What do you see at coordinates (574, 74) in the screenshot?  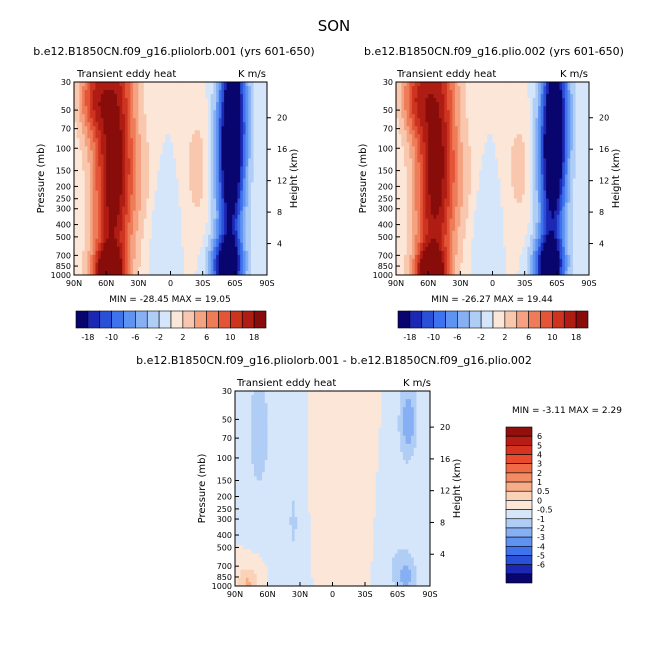 I see `panel-2-units-label: K m/s` at bounding box center [574, 74].